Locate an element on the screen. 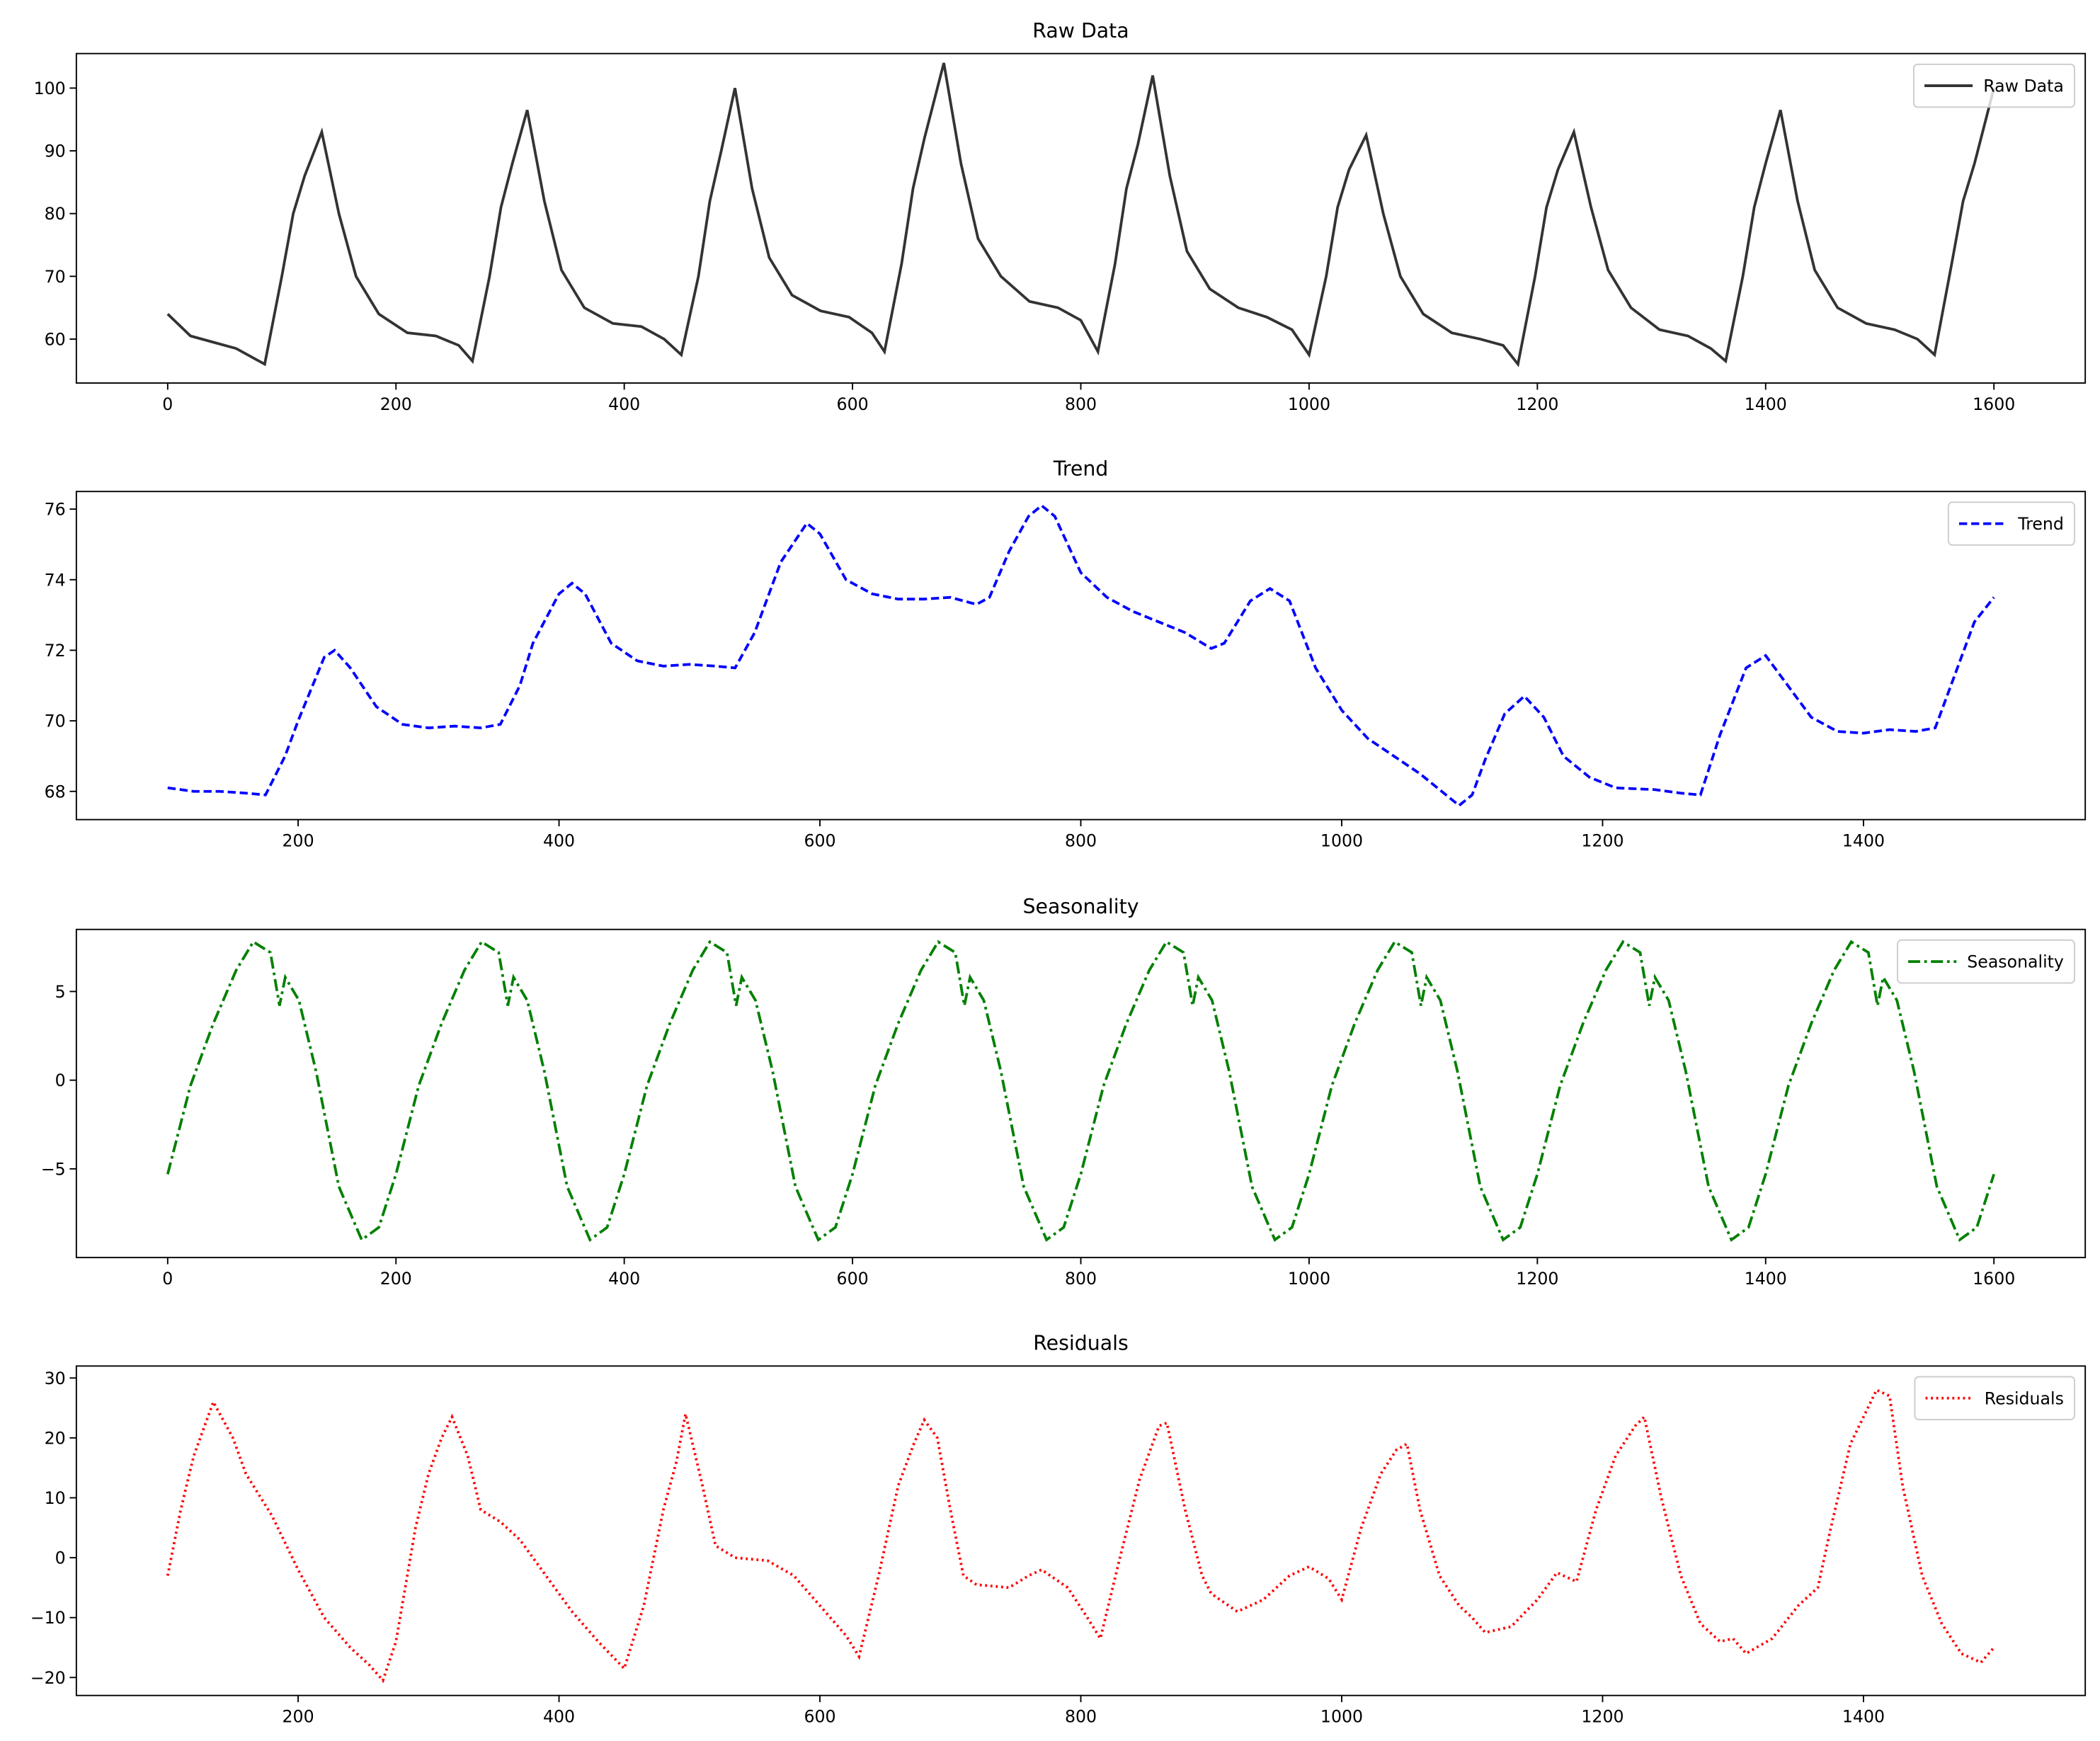 This screenshot has height=1741, width=2100. y-tick-label: −10 is located at coordinates (48, 1618).